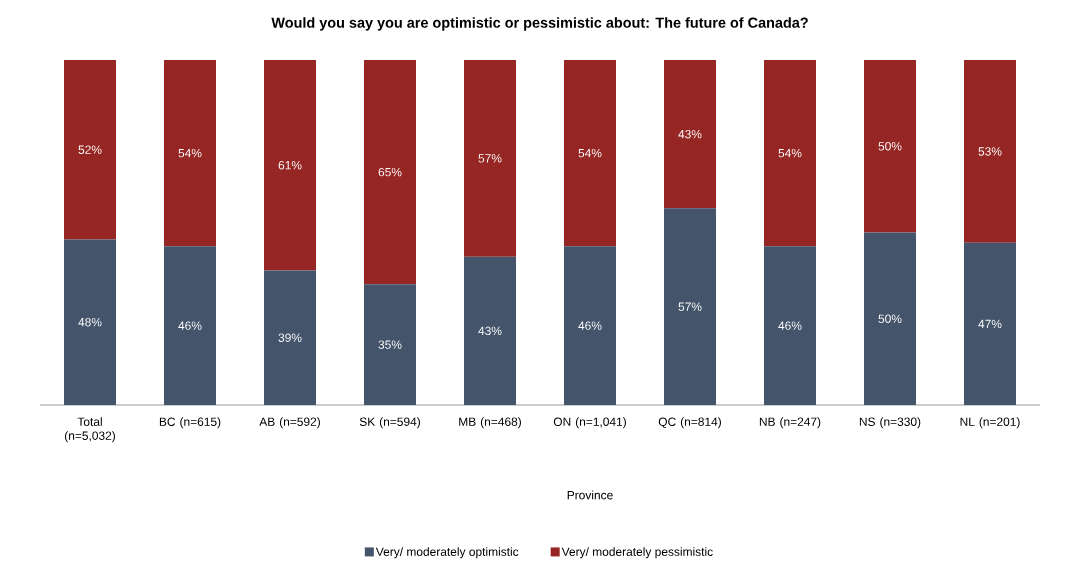 This screenshot has height=575, width=1080. Describe the element at coordinates (590, 495) in the screenshot. I see `text: Province` at that location.